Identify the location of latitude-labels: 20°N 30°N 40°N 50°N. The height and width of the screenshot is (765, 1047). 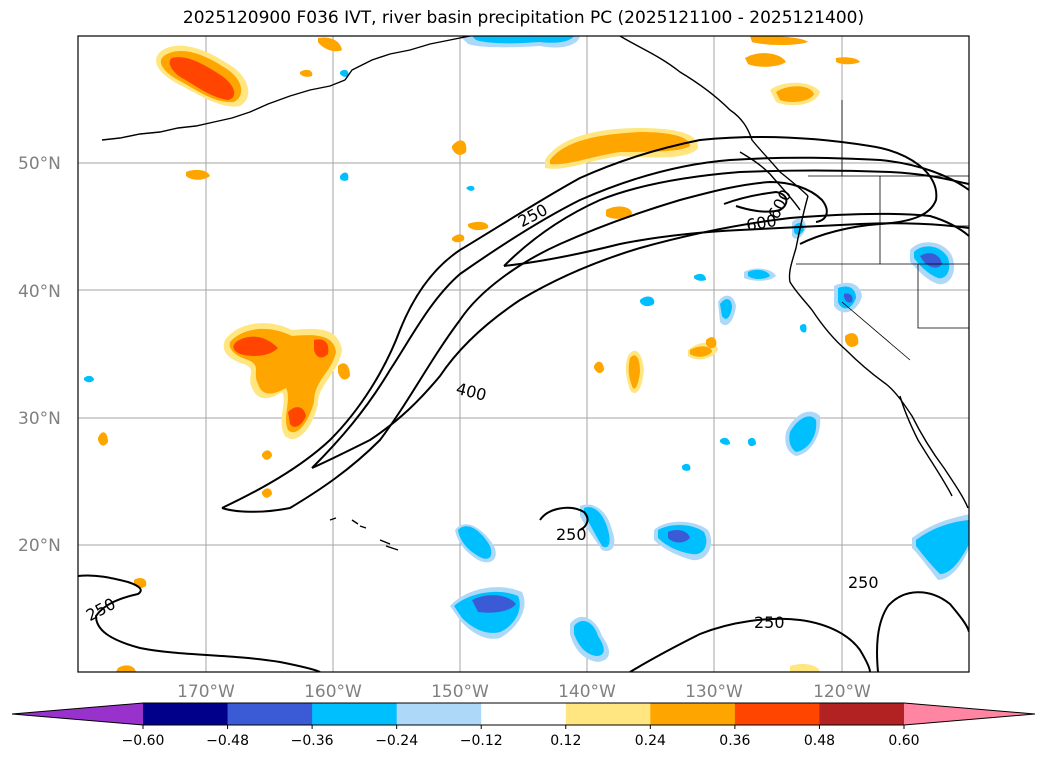
(39, 355).